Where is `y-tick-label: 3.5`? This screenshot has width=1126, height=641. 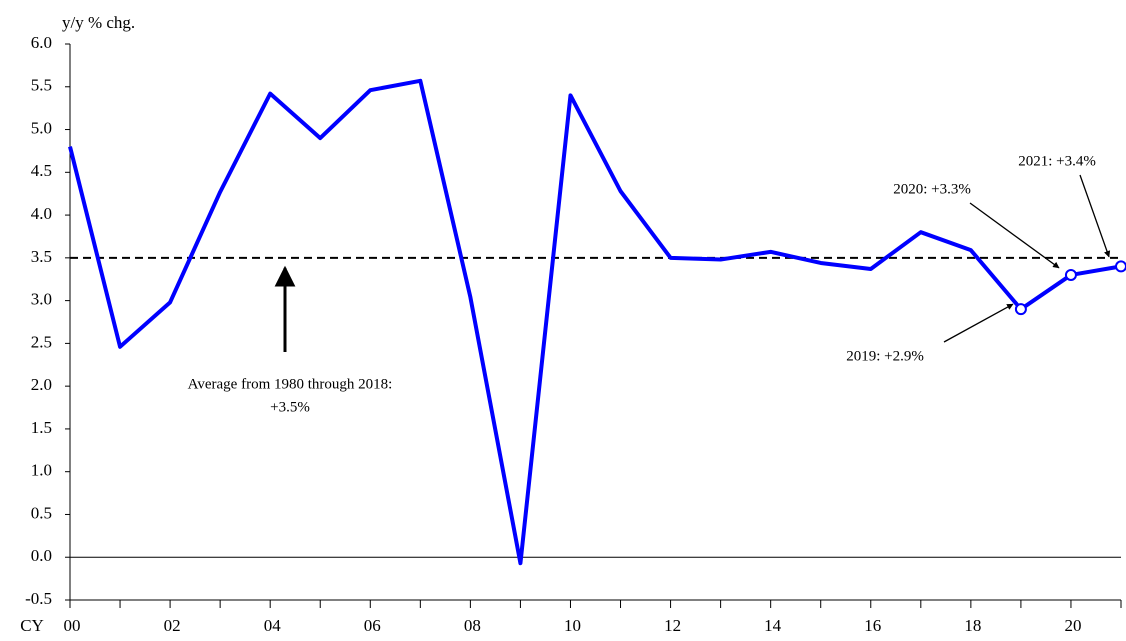 y-tick-label: 3.5 is located at coordinates (41, 256).